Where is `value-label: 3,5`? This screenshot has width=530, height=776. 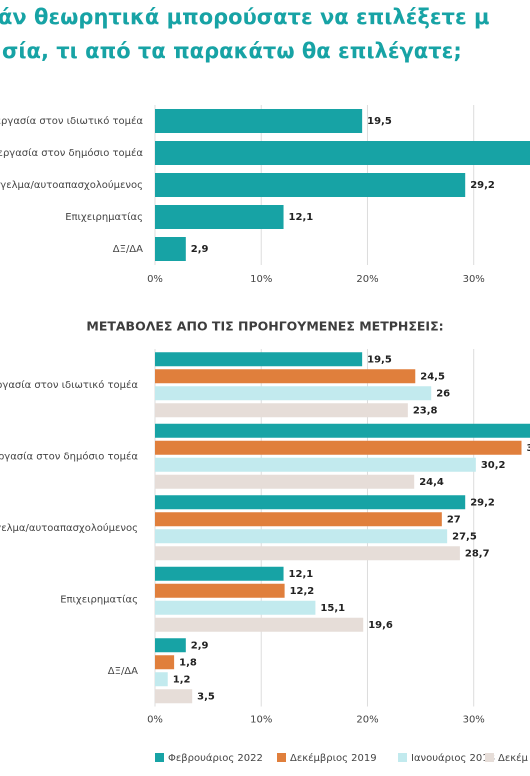
value-label: 3,5 is located at coordinates (206, 696).